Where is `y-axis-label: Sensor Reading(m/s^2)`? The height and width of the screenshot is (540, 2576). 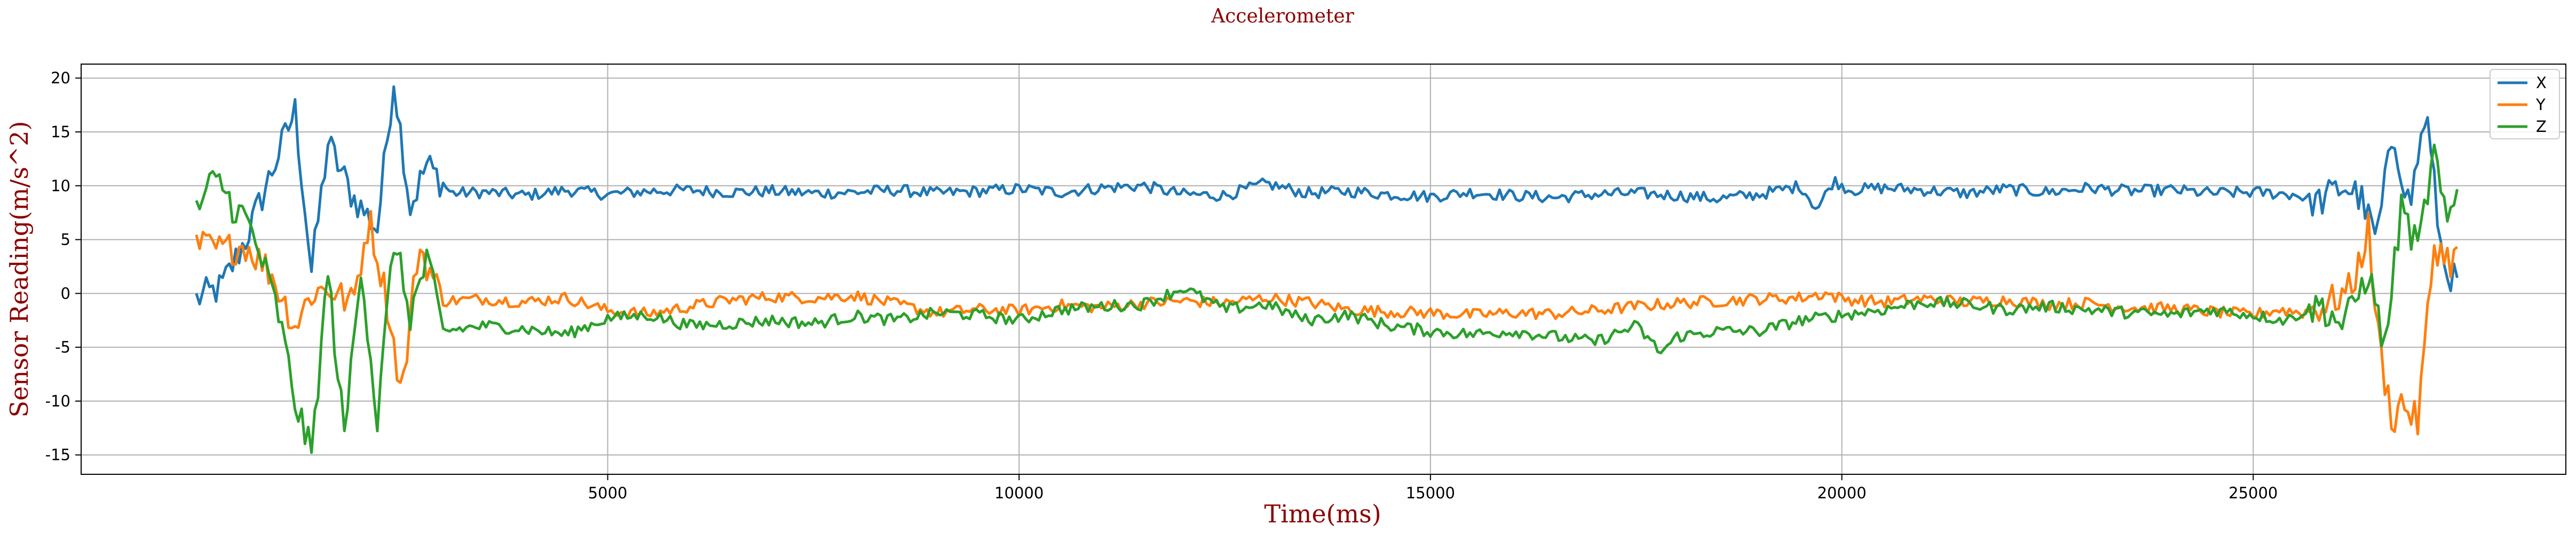 y-axis-label: Sensor Reading(m/s^2) is located at coordinates (19, 269).